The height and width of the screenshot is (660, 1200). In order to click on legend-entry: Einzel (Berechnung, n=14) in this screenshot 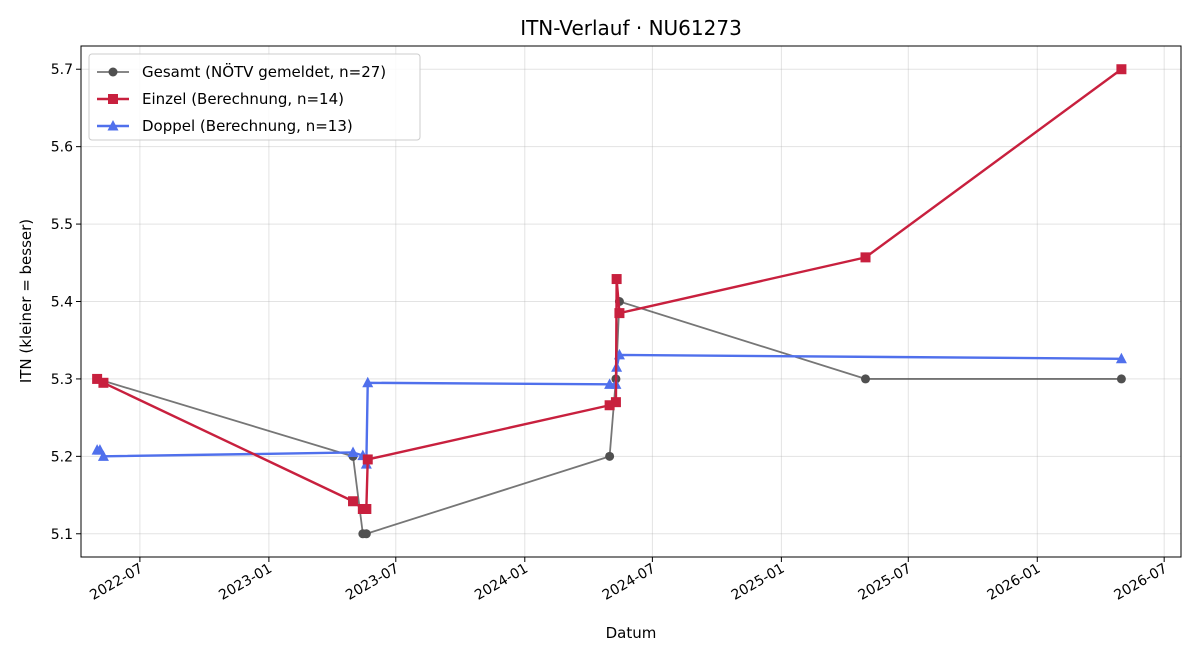, I will do `click(220, 99)`.